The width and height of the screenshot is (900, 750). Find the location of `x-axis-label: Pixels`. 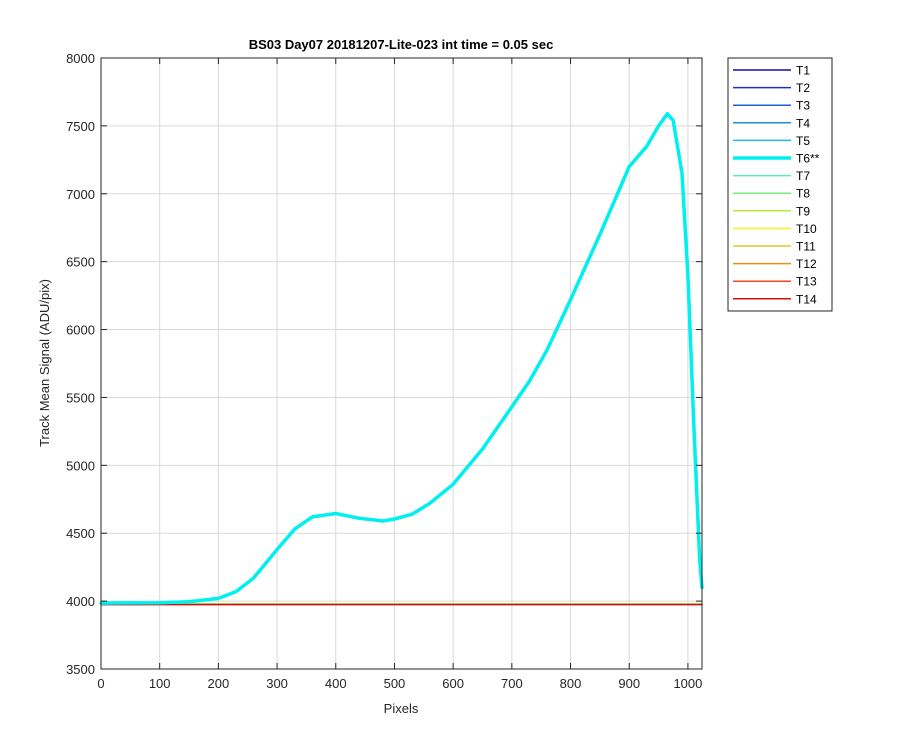

x-axis-label: Pixels is located at coordinates (401, 708).